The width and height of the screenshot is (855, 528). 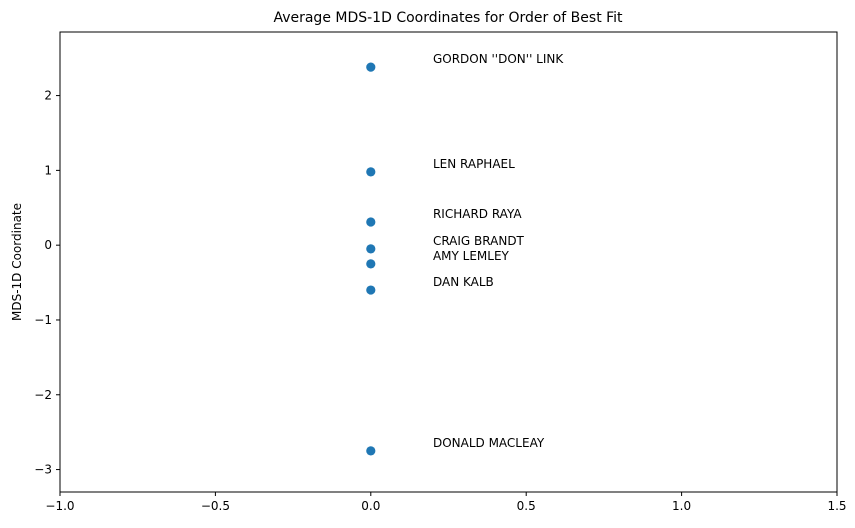 What do you see at coordinates (17, 262) in the screenshot?
I see `y-axis-label: MDS-1D Coordinate` at bounding box center [17, 262].